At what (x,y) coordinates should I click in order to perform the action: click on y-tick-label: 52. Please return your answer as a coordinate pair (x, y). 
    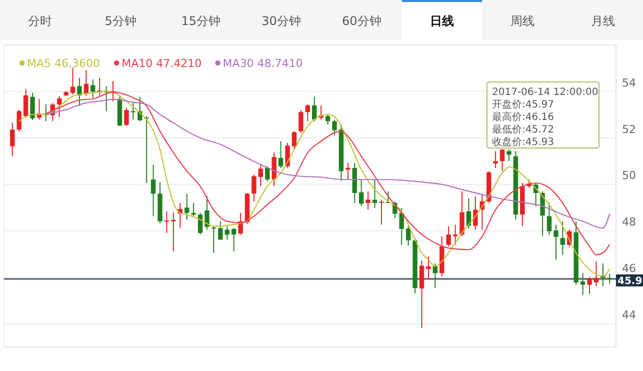
    Looking at the image, I should click on (629, 129).